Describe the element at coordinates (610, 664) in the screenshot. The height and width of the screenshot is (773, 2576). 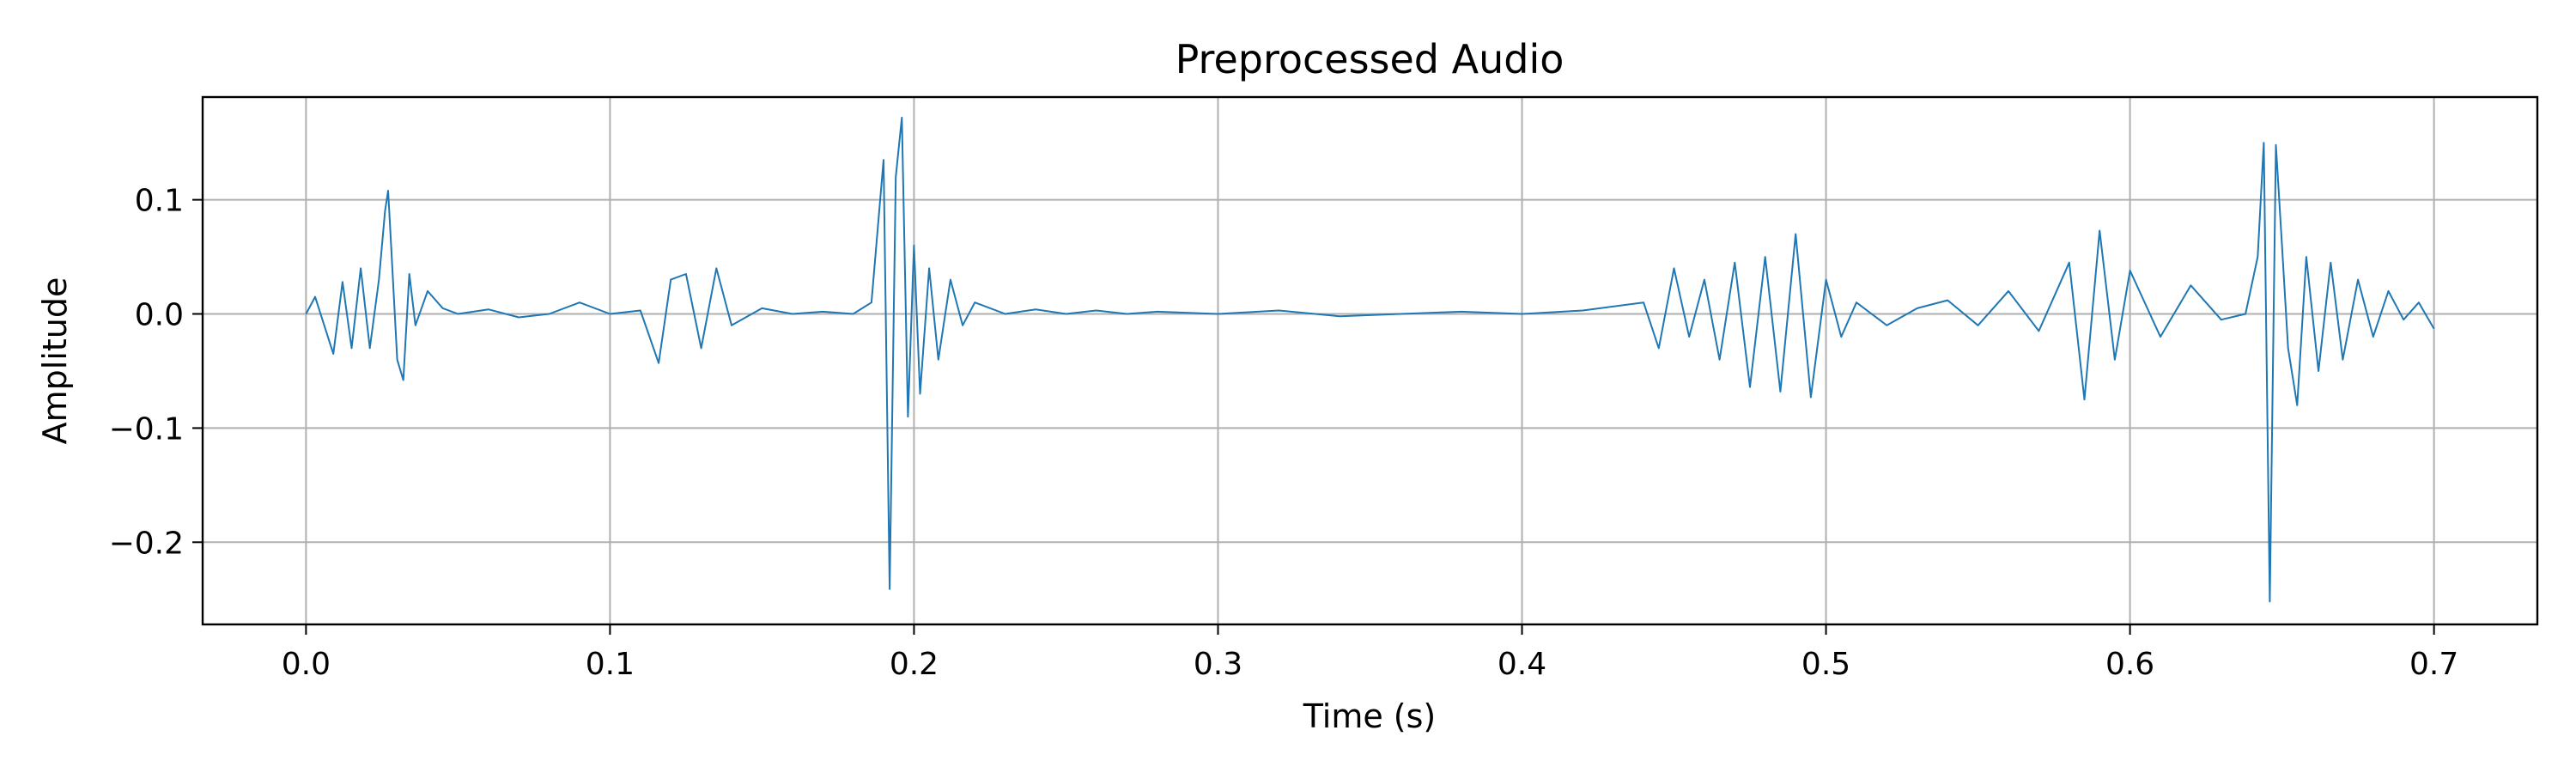
I see `x-tick-label: 0.1` at that location.